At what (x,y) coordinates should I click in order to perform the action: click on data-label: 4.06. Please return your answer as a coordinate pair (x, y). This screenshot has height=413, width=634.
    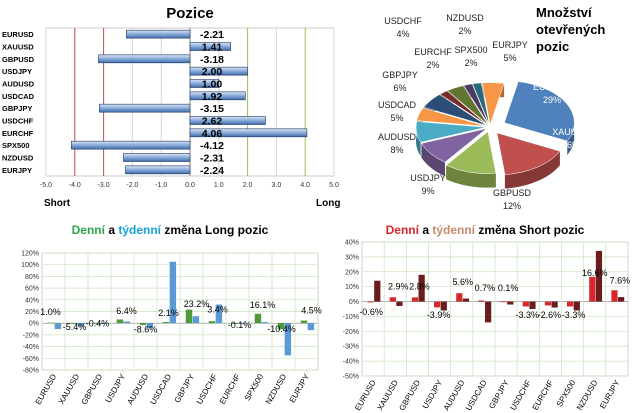
    Looking at the image, I should click on (212, 134).